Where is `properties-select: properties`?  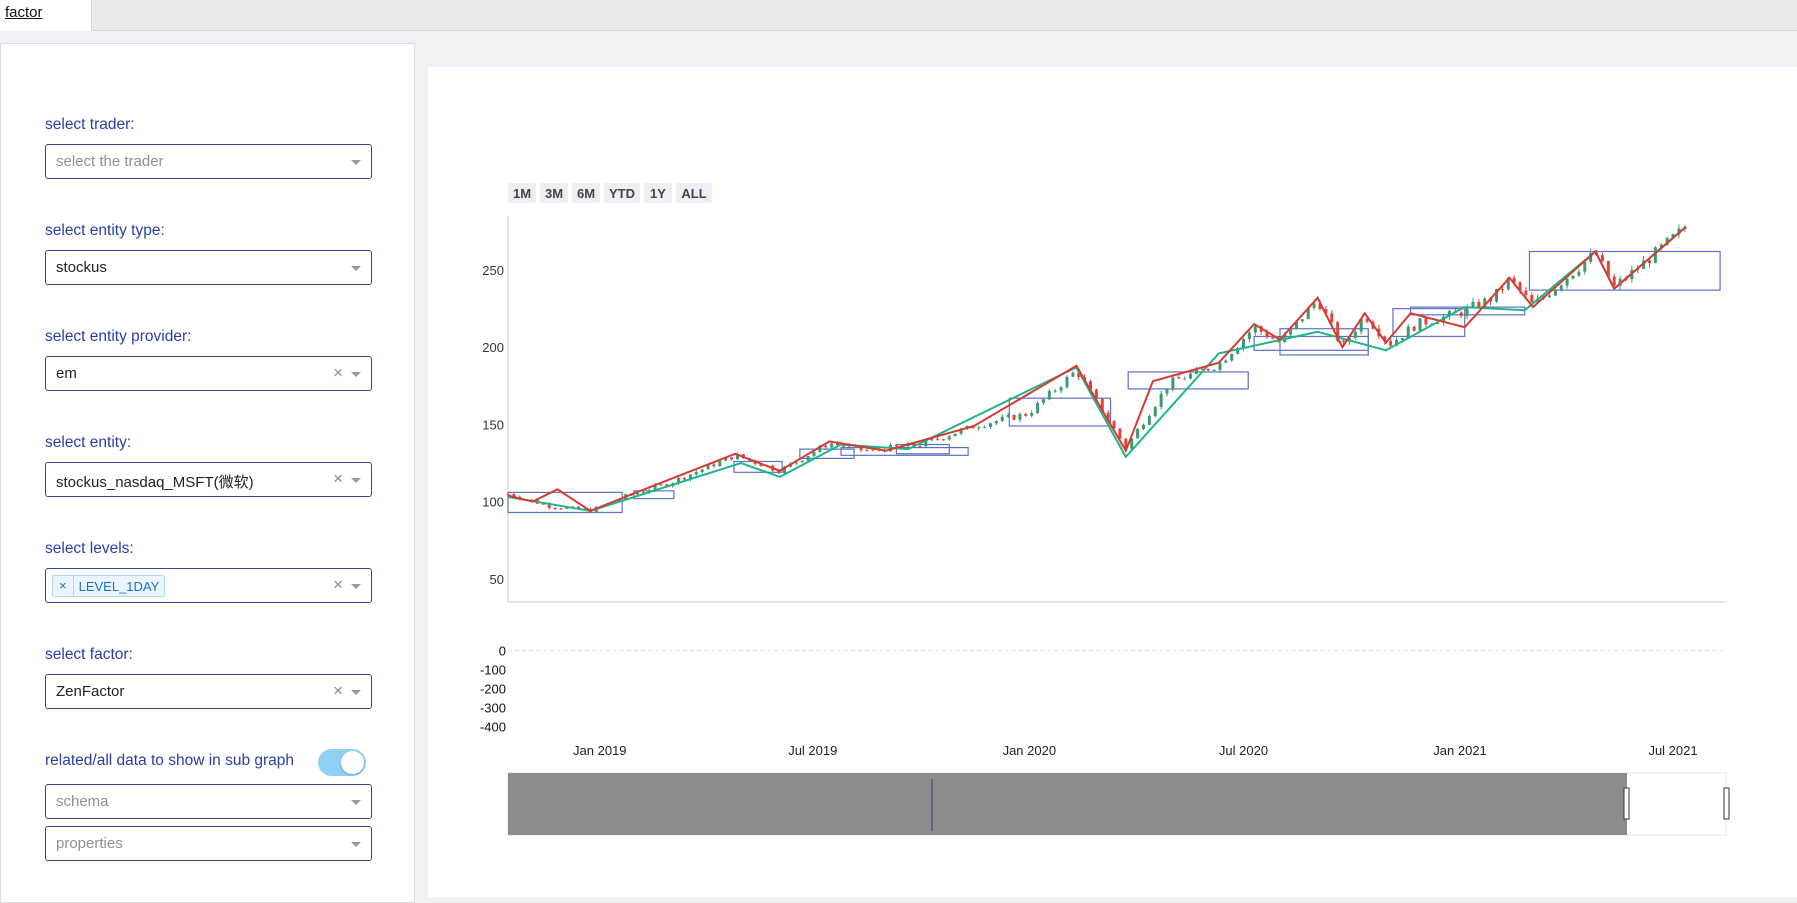 properties-select: properties is located at coordinates (208, 843).